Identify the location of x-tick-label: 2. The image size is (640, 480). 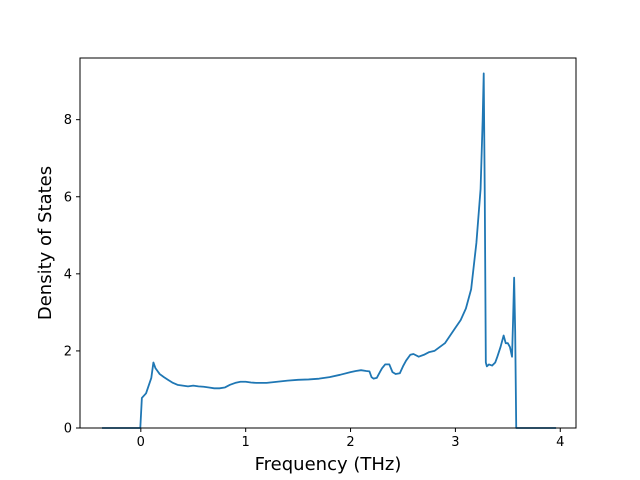
(350, 442).